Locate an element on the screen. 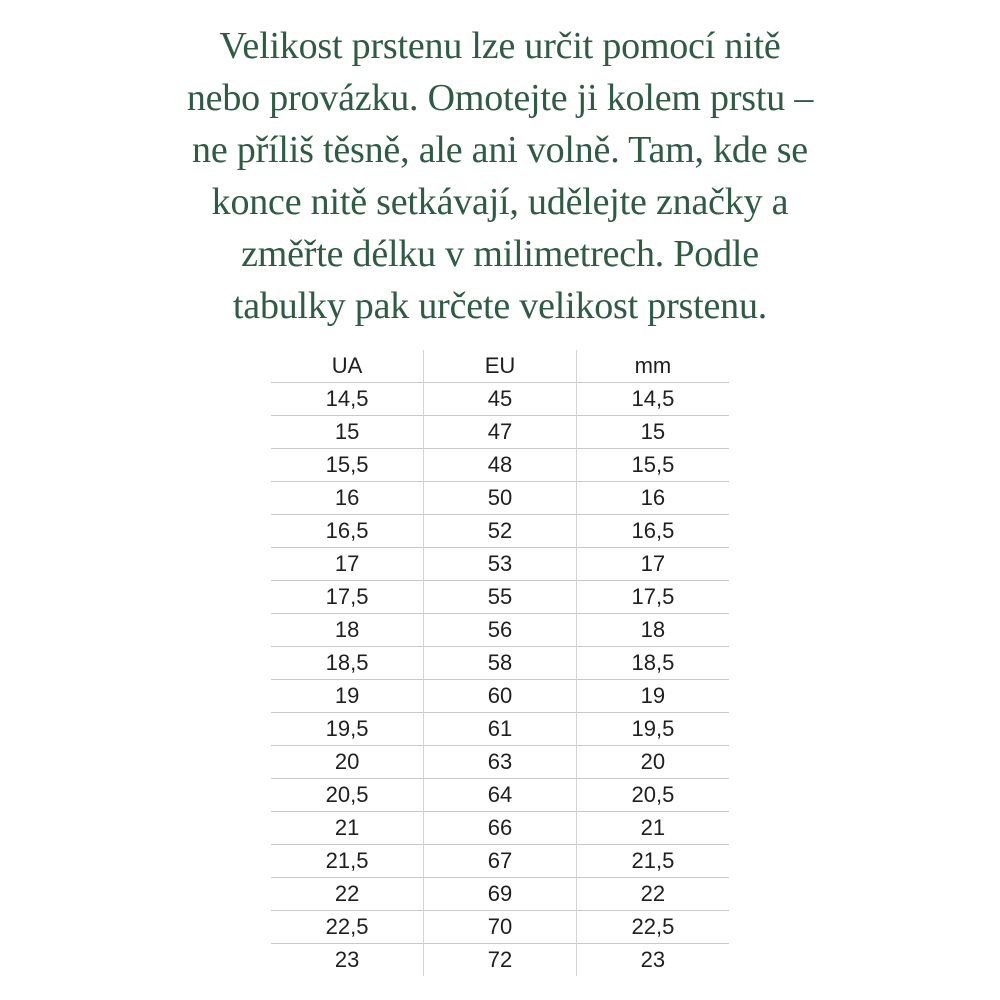 The image size is (1000, 1000). column-header-ua: UA is located at coordinates (348, 366).